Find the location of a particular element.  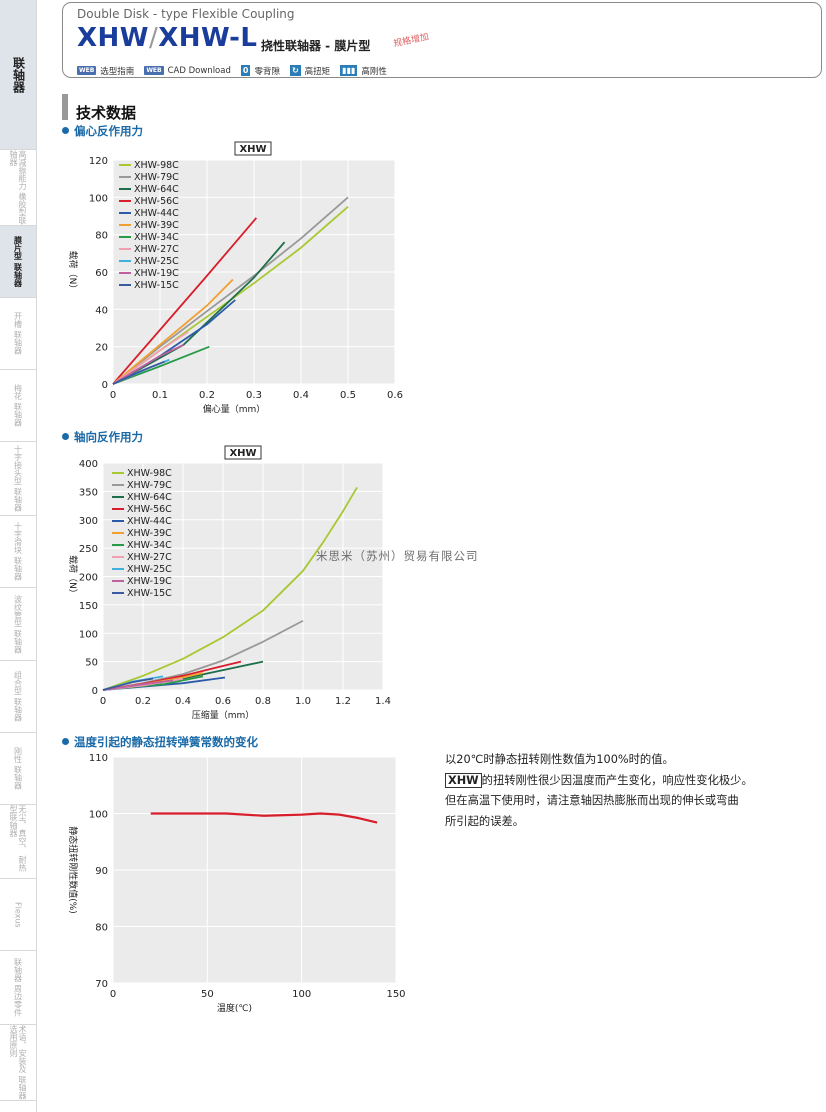

temperature-chart: 70 80 90 100 110 0 50 100 150 温度(℃) 静态扭转刚性数值(%) is located at coordinates (236, 883).